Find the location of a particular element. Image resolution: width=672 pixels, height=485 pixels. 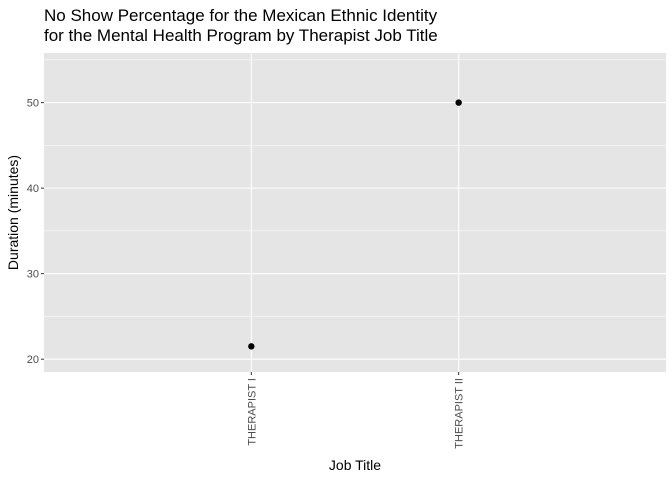

x-axis-title: Job Title is located at coordinates (355, 465).